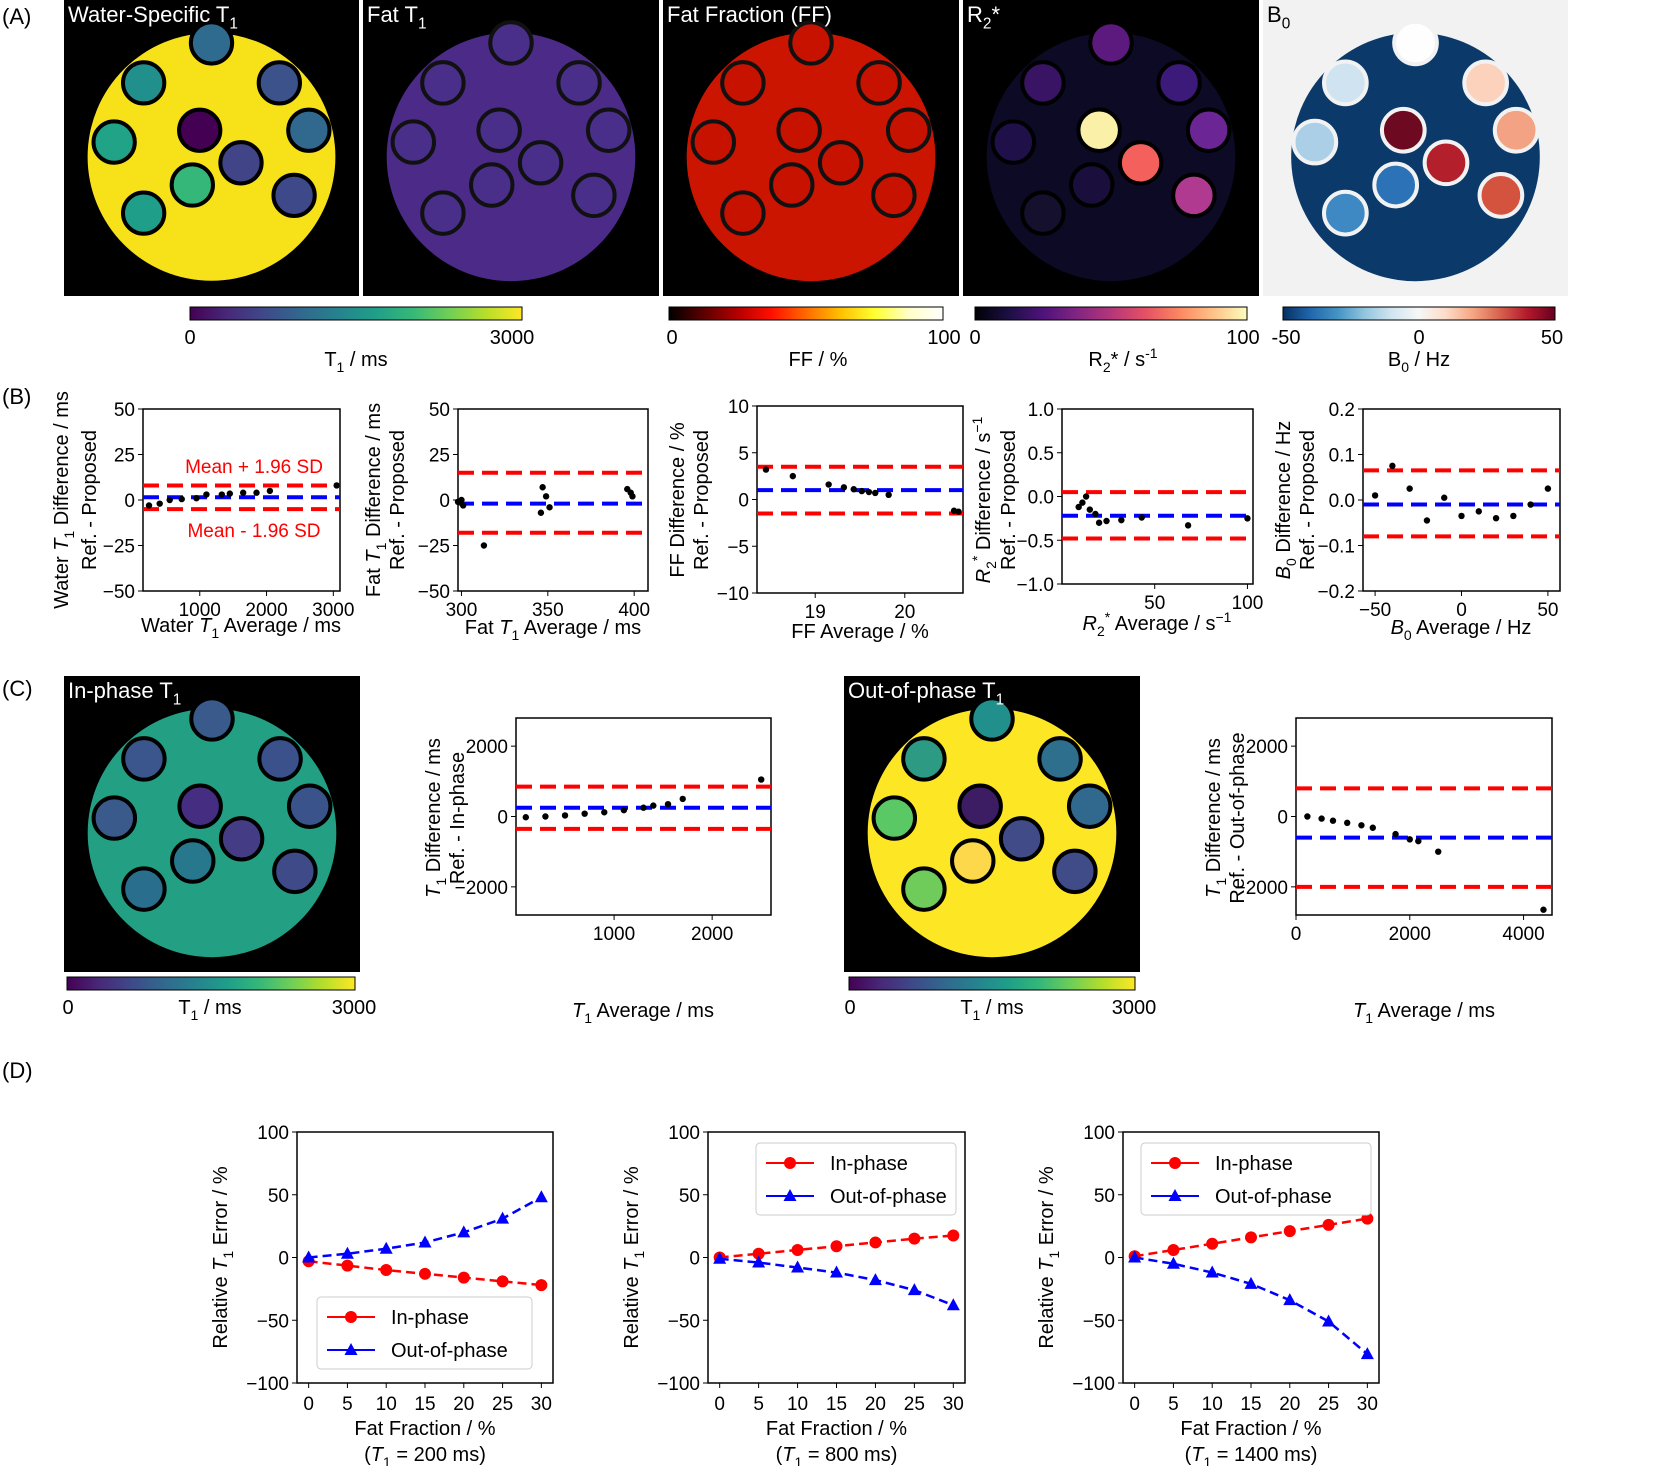  What do you see at coordinates (684, 1133) in the screenshot?
I see `y-tick-label: 100` at bounding box center [684, 1133].